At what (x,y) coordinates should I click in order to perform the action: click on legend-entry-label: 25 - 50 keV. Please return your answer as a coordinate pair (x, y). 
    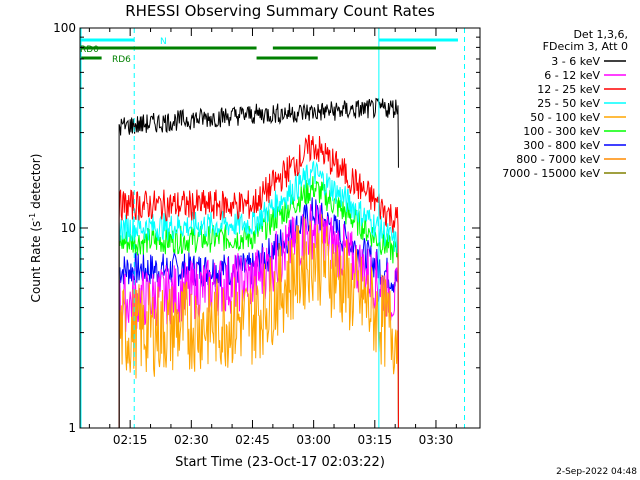
    Looking at the image, I should click on (568, 103).